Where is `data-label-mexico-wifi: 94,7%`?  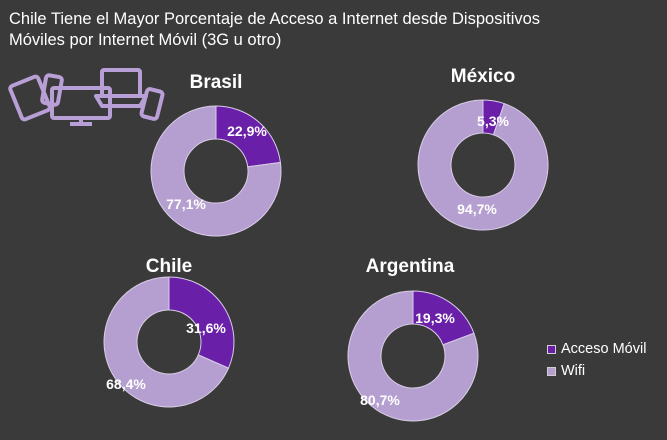 data-label-mexico-wifi: 94,7% is located at coordinates (477, 209).